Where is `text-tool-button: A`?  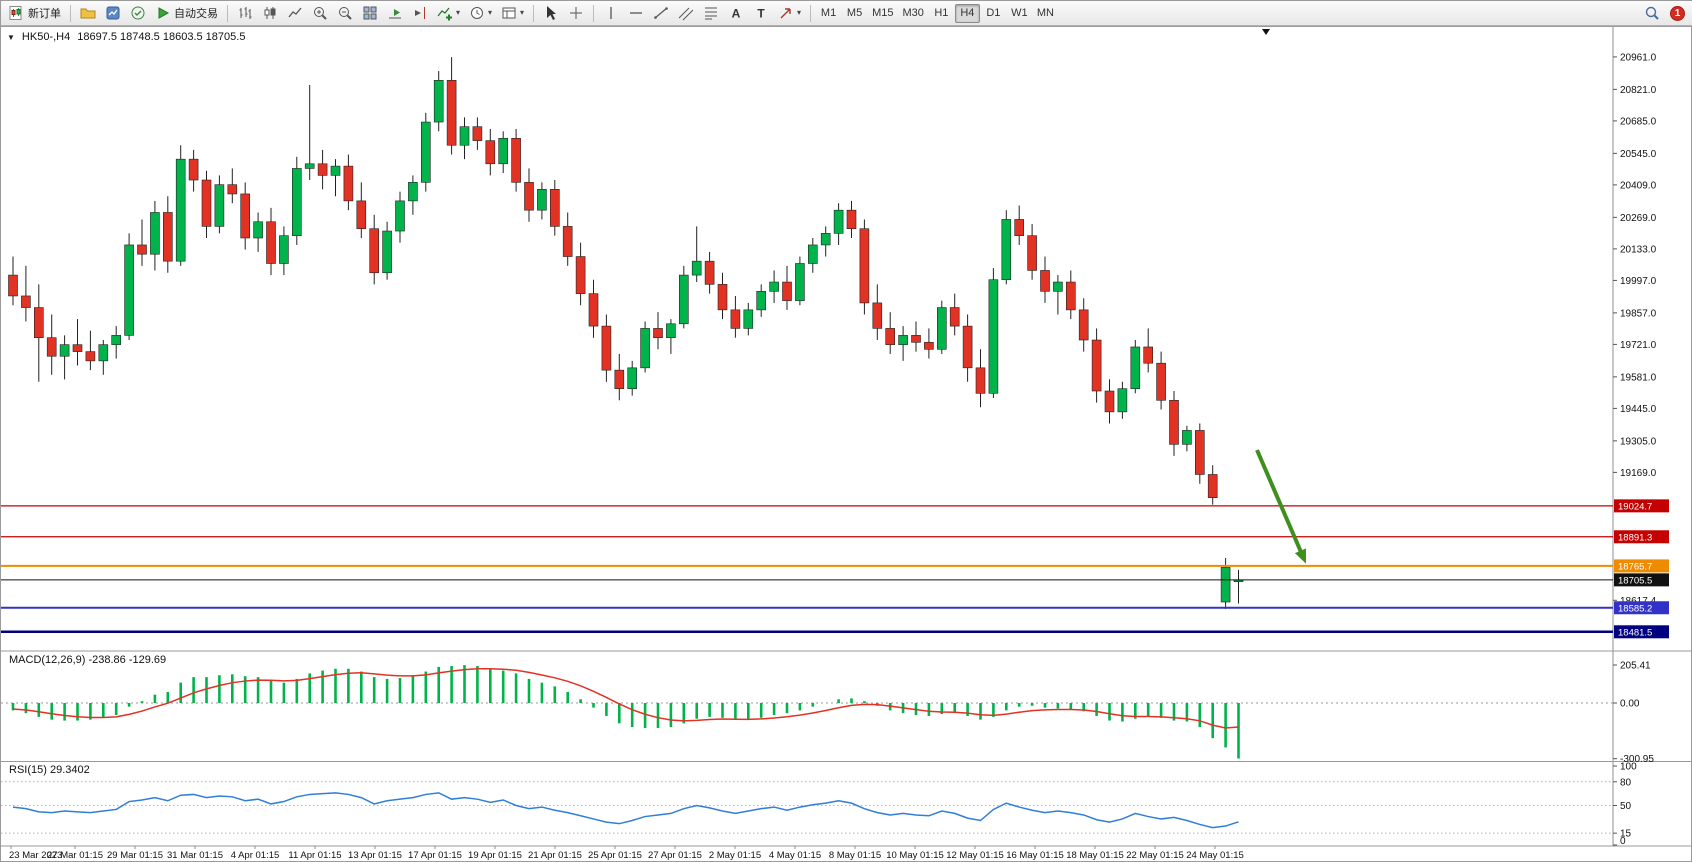 text-tool-button: A is located at coordinates (736, 13).